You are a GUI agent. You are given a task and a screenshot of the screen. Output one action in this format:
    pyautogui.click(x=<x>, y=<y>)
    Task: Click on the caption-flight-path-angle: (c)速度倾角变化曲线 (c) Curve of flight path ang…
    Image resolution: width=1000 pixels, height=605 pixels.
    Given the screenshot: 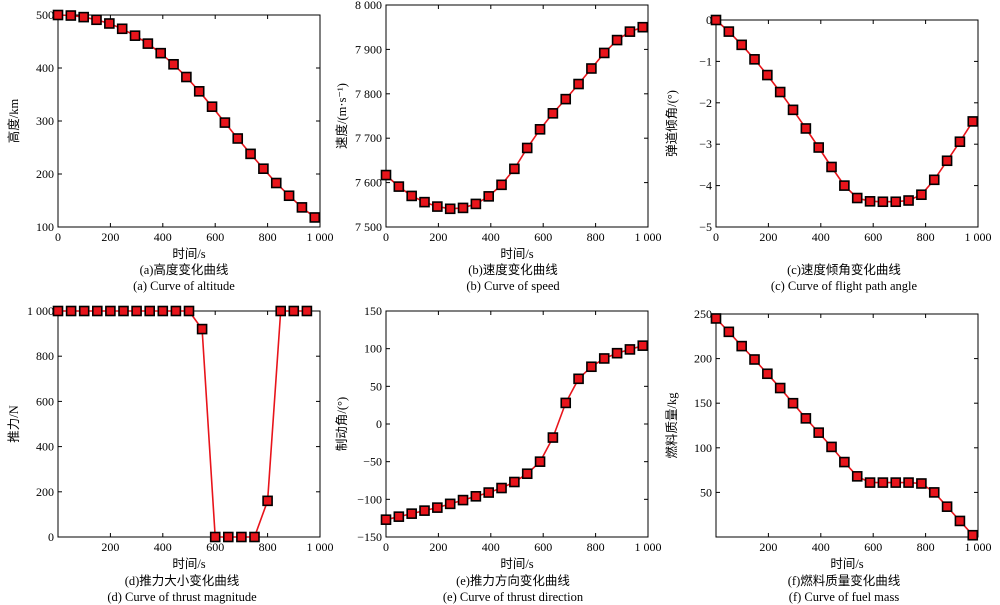 What is the action you would take?
    pyautogui.click(x=842, y=278)
    